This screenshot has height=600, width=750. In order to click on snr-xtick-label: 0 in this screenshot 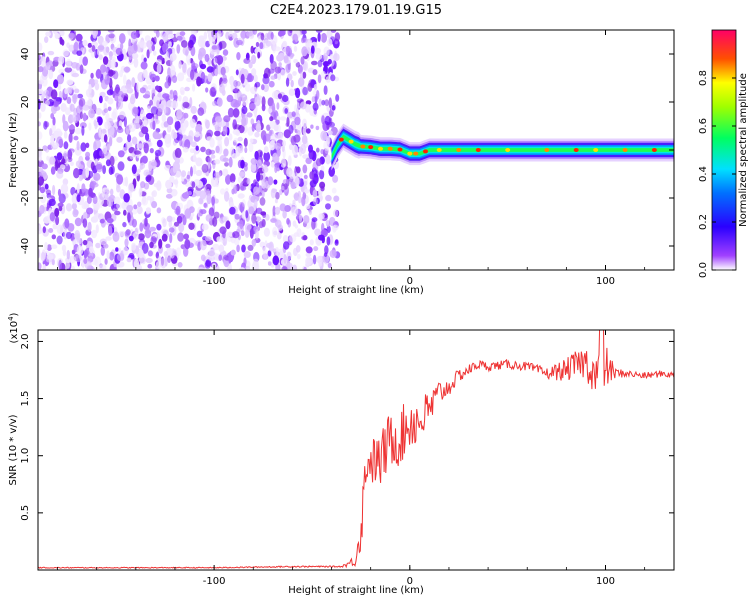, I will do `click(410, 581)`.